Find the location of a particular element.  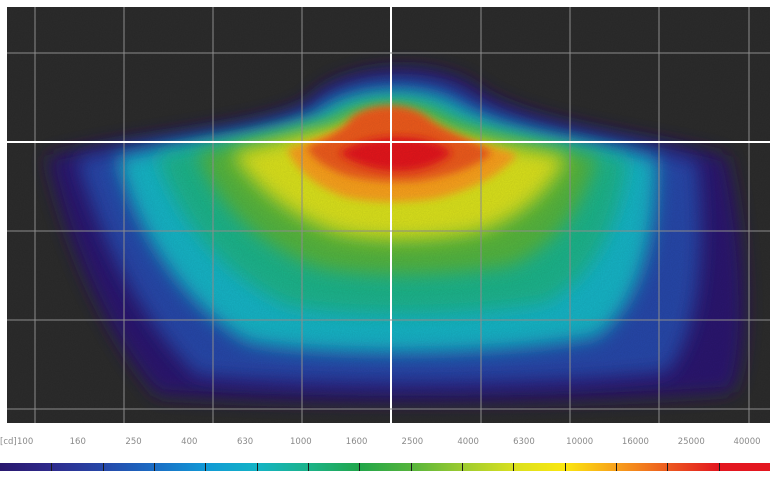

scale-tick-label: 6300 is located at coordinates (524, 442).